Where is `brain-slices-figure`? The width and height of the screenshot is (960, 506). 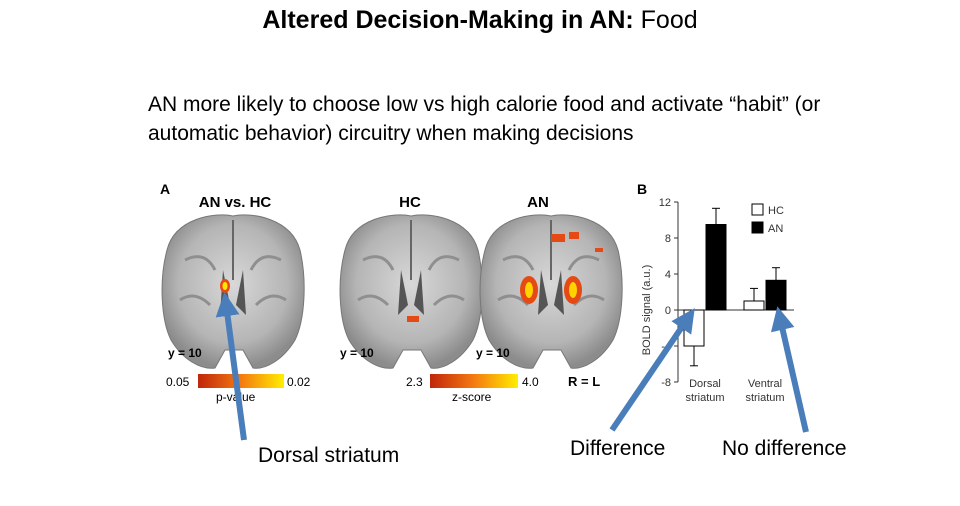 brain-slices-figure is located at coordinates (392, 291).